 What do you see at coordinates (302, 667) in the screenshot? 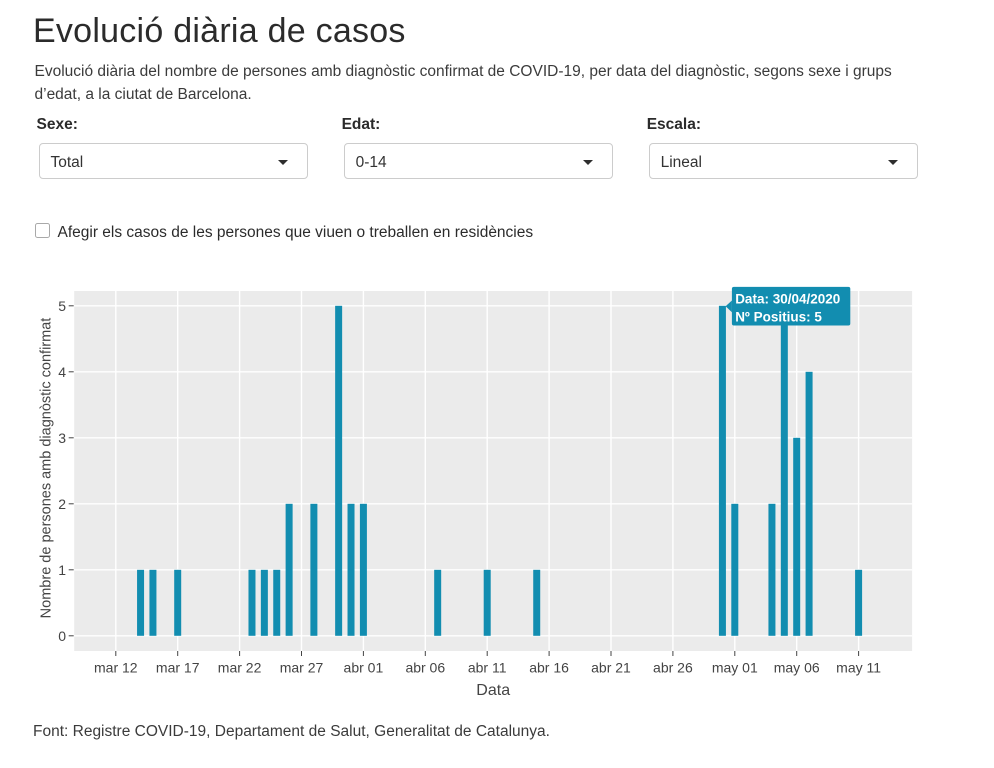
I see `svg-text: mar 27` at bounding box center [302, 667].